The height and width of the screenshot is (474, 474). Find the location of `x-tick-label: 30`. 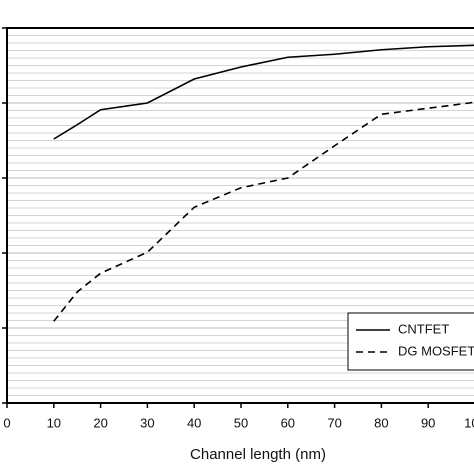

x-tick-label: 30 is located at coordinates (147, 422).